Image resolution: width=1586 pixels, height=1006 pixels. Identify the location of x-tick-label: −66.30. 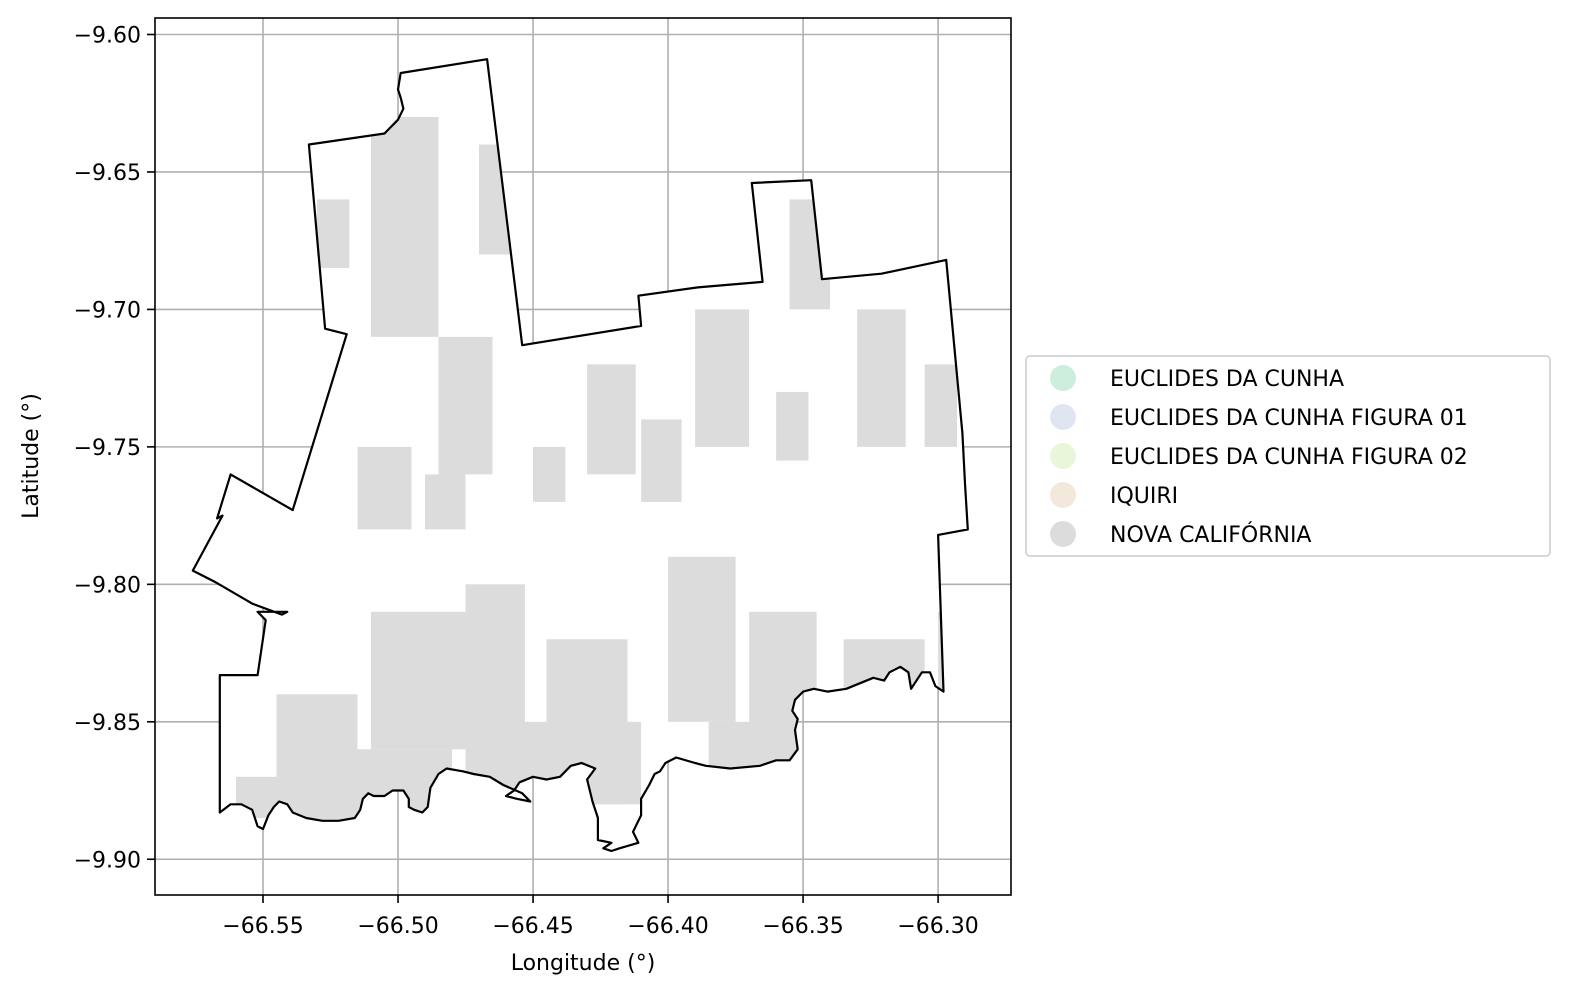
(937, 926).